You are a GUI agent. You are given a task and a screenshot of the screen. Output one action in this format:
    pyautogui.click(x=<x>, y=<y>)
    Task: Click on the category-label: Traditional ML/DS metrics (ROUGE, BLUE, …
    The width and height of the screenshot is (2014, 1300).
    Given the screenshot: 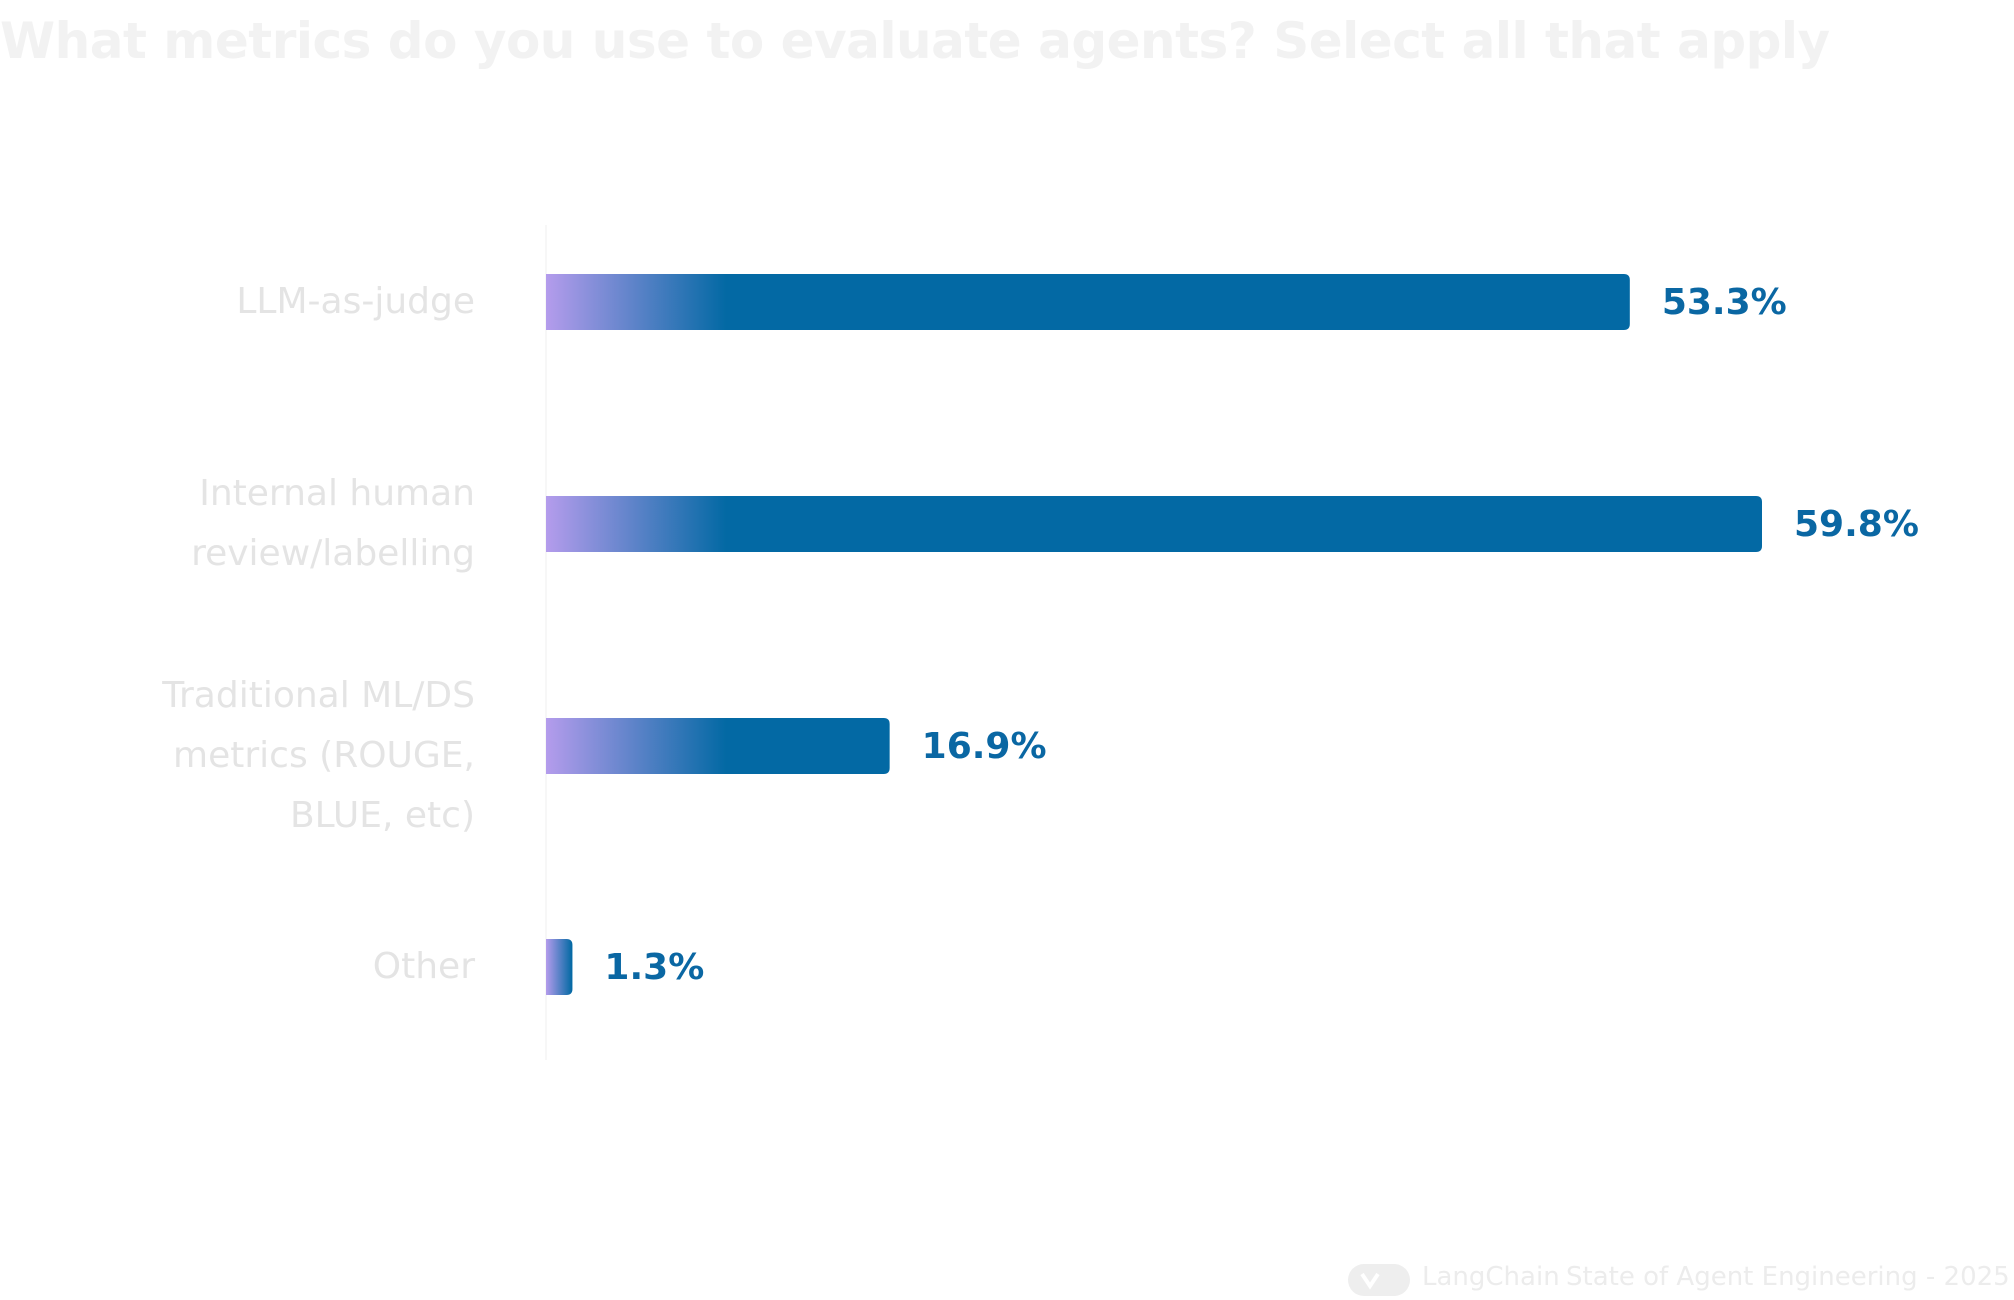 What is the action you would take?
    pyautogui.click(x=318, y=755)
    